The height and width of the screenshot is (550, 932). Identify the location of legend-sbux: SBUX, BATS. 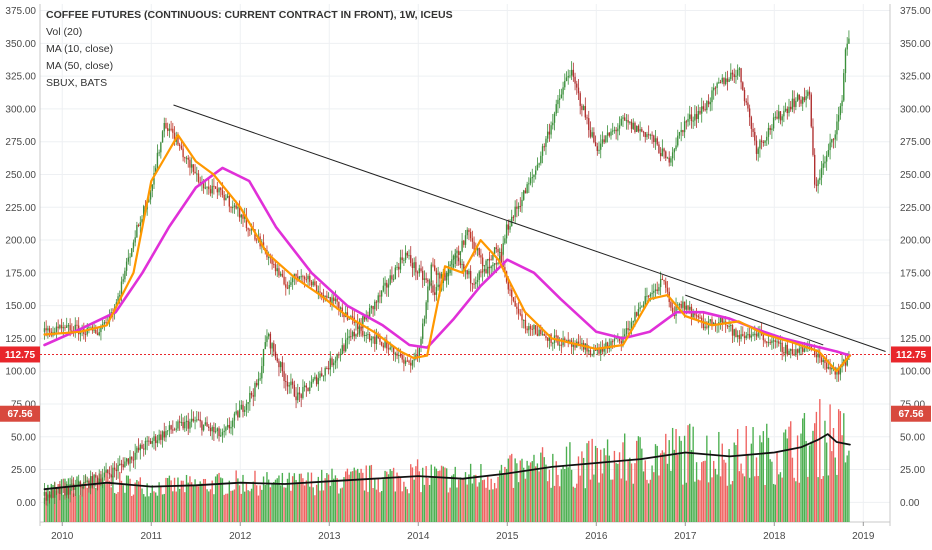
(76, 83).